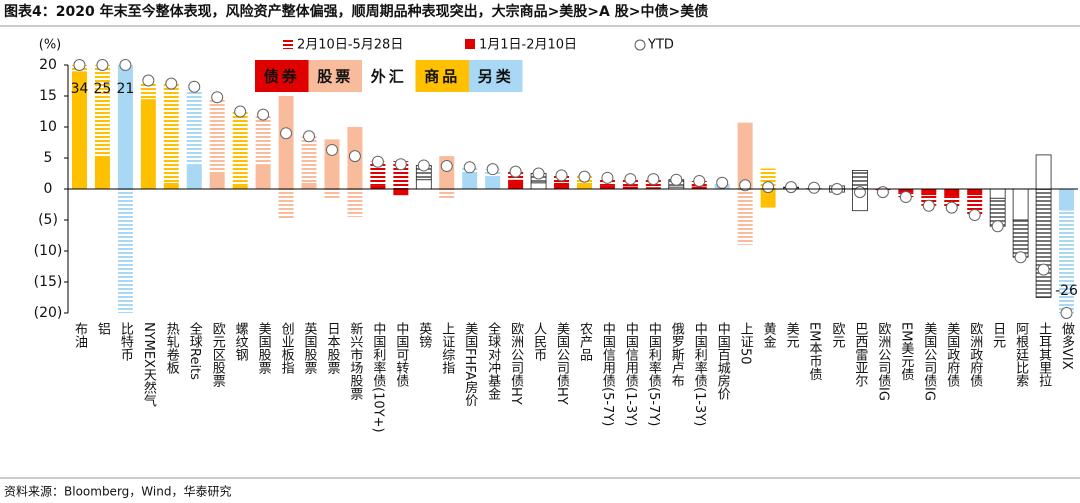 The image size is (1080, 503). Describe the element at coordinates (447, 348) in the screenshot. I see `x-tick-label: 上证综指` at that location.